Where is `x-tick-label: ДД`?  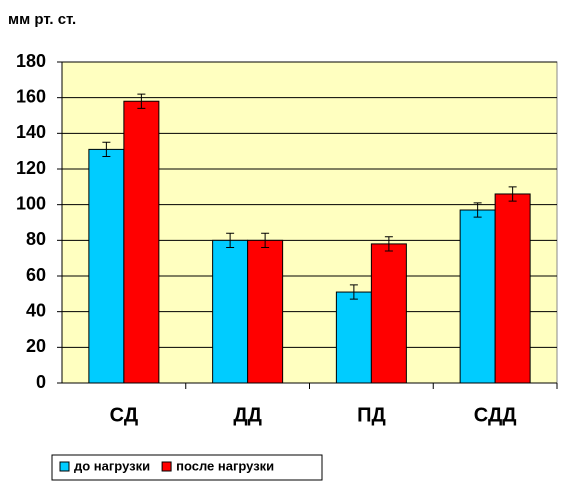 x-tick-label: ДД is located at coordinates (247, 415).